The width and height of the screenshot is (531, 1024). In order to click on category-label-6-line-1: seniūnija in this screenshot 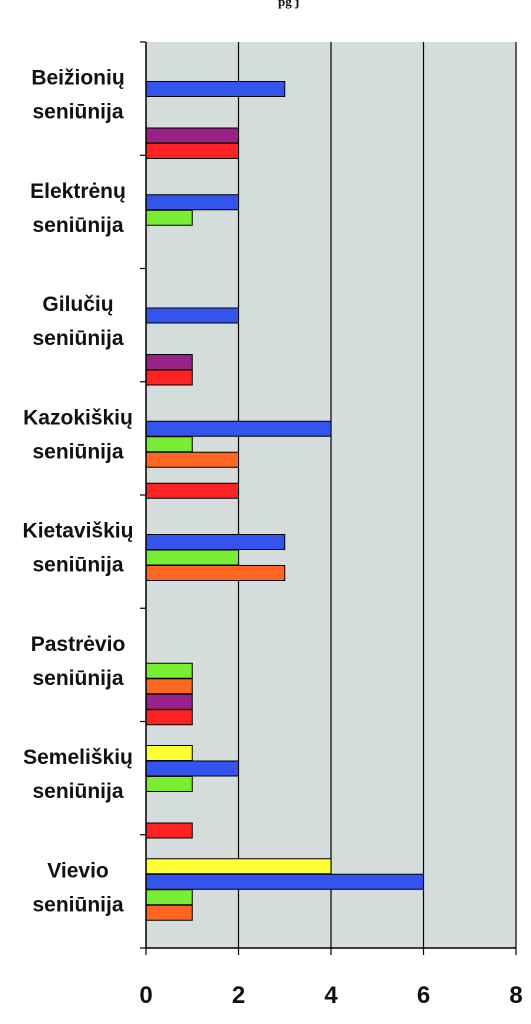, I will do `click(77, 791)`.